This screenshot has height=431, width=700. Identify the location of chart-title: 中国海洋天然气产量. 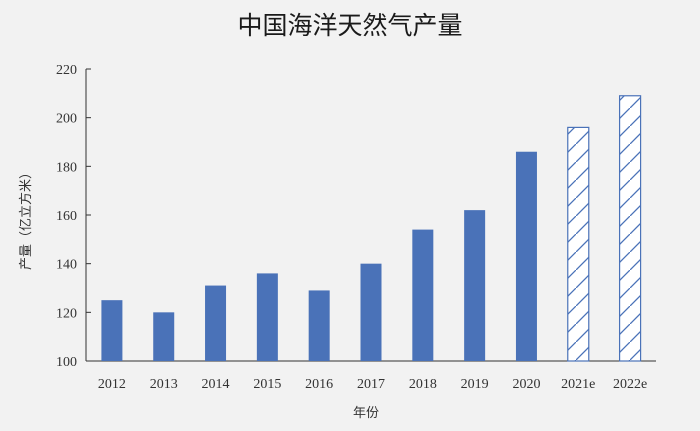
(350, 25).